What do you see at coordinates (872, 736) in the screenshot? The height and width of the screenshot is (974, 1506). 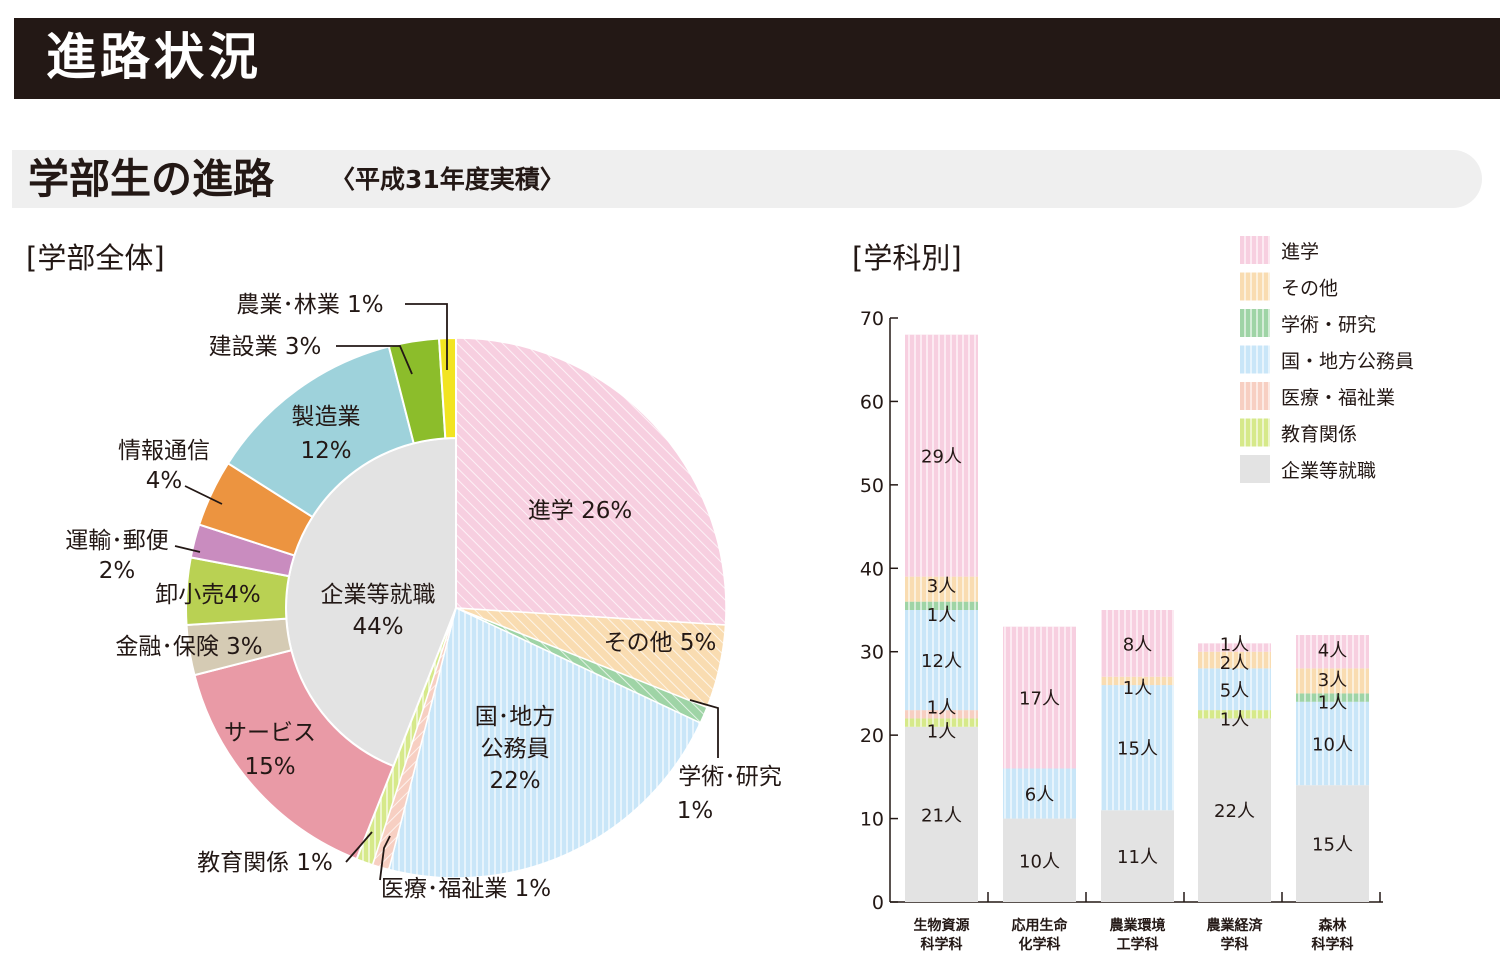 I see `y-tick-label: 20` at bounding box center [872, 736].